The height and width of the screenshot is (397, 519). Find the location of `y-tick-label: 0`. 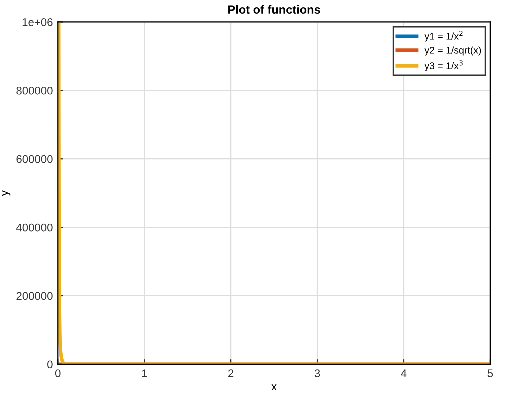

y-tick-label: 0 is located at coordinates (50, 364).